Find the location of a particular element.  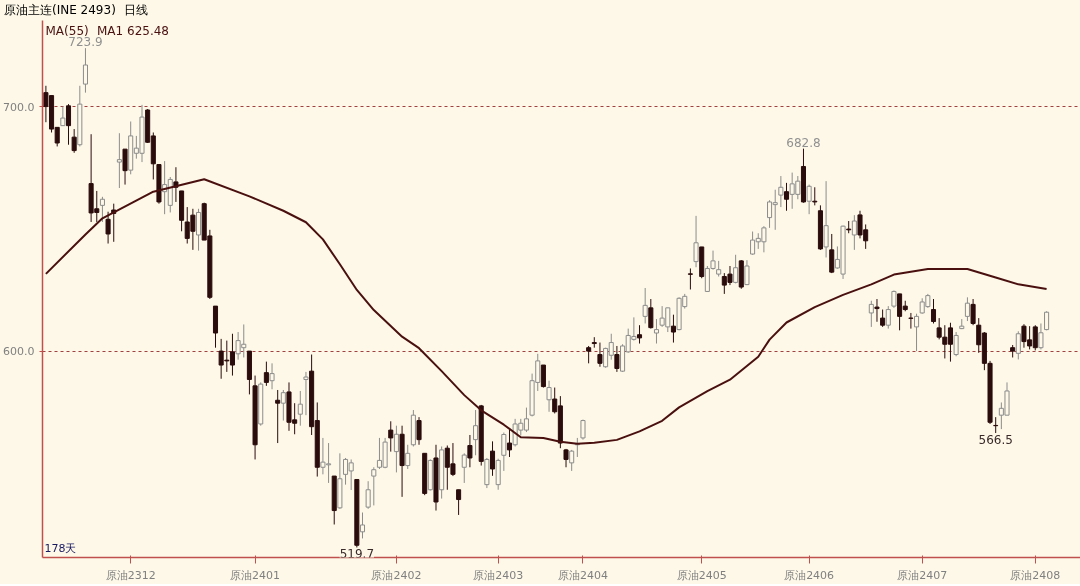

x-tick-label: 原油2406 is located at coordinates (809, 575).